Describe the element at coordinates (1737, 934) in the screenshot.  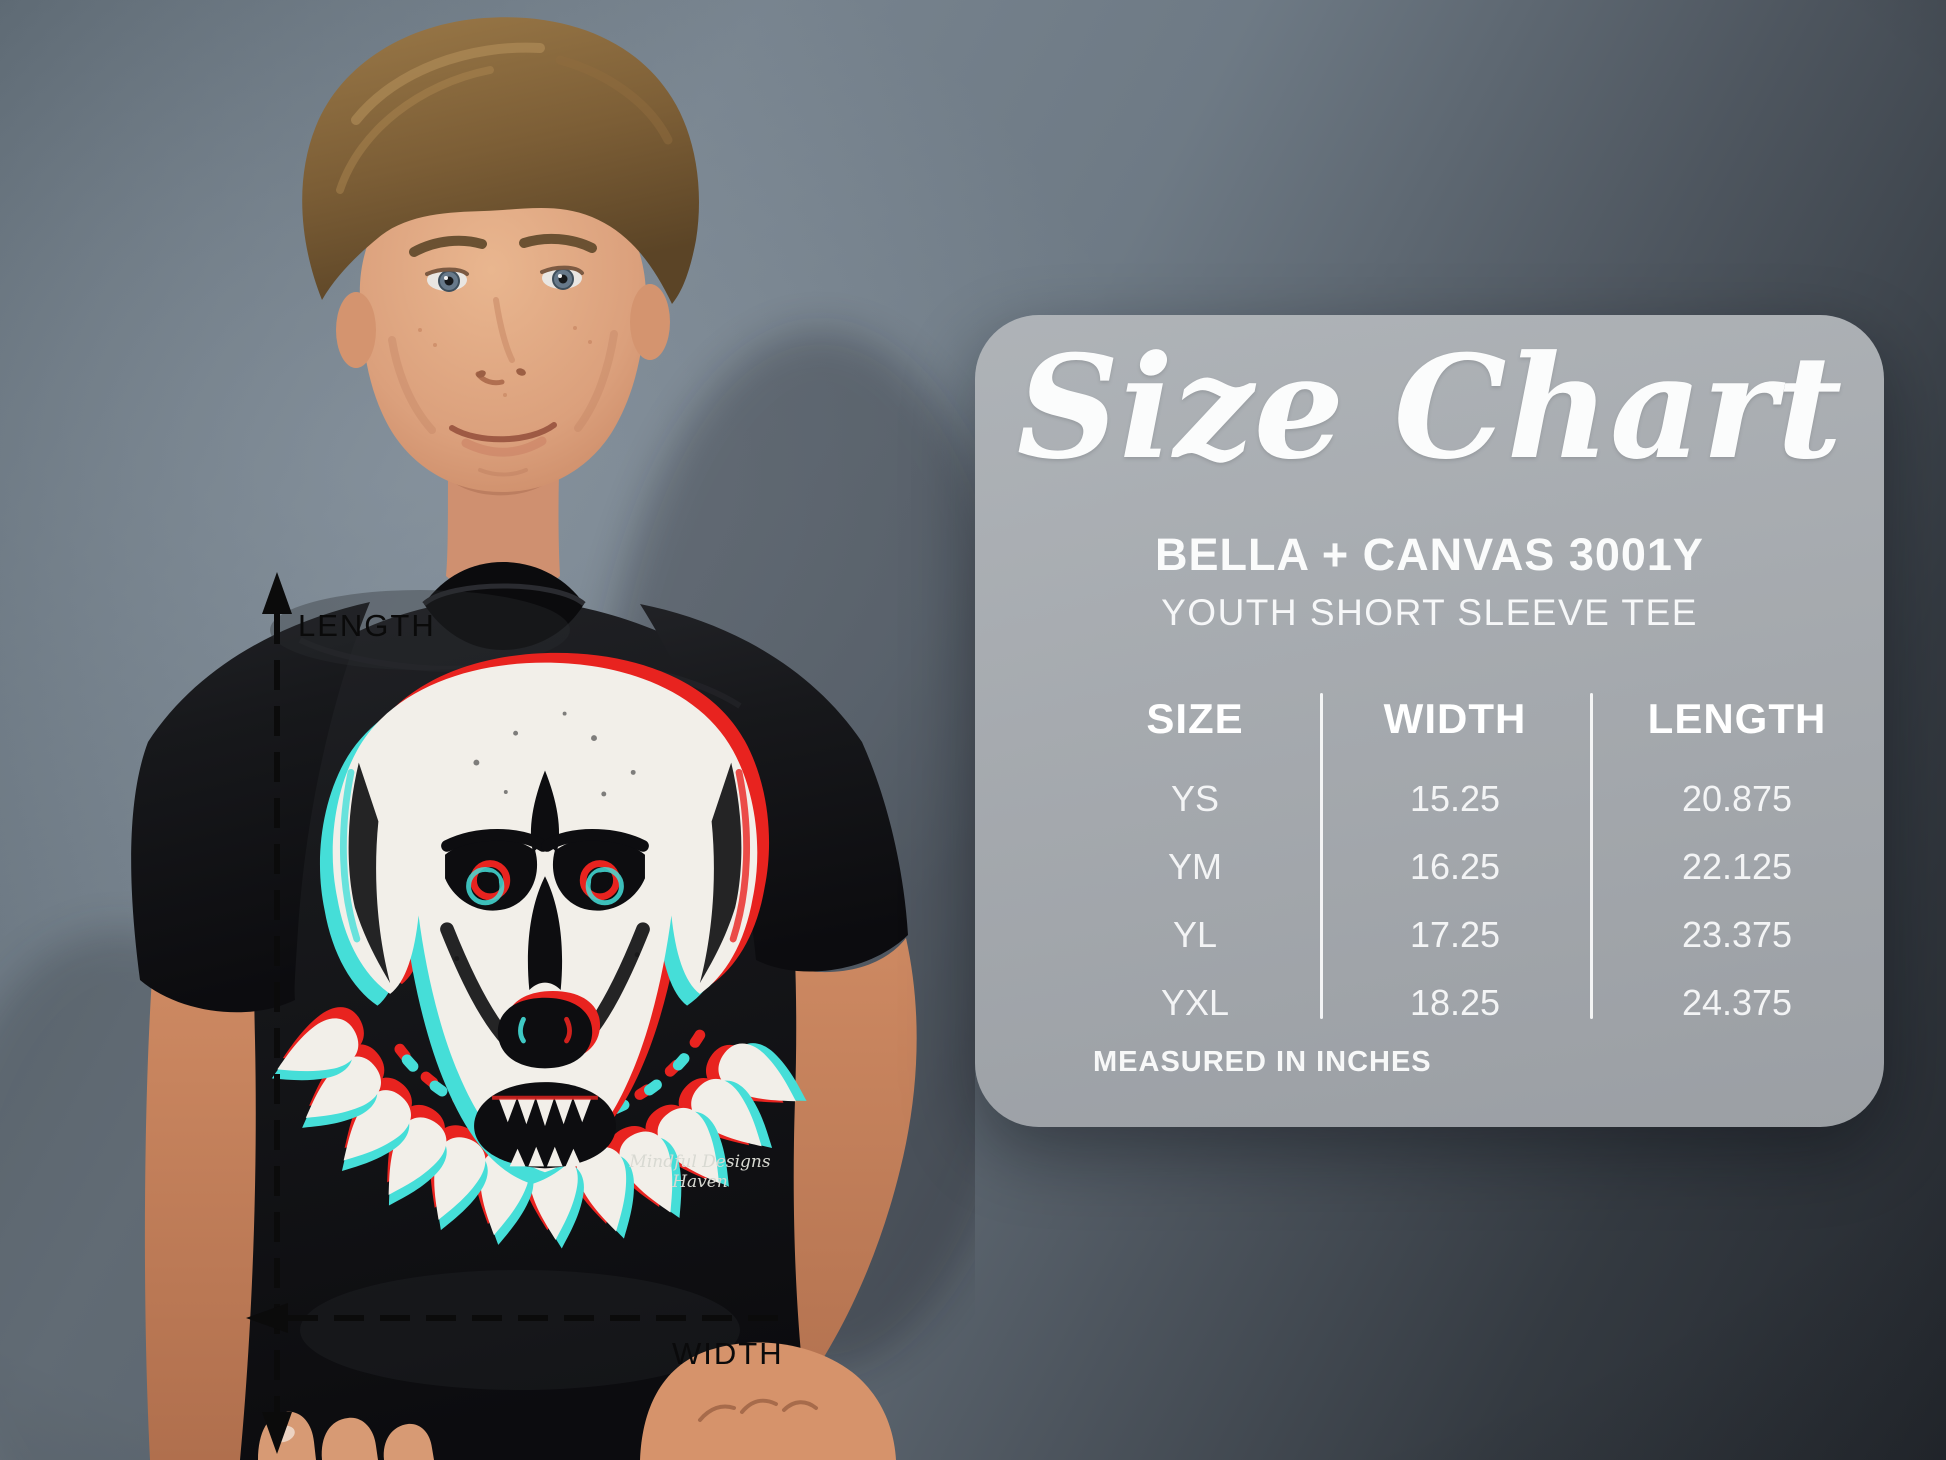
I see `cell-length: 23.375` at that location.